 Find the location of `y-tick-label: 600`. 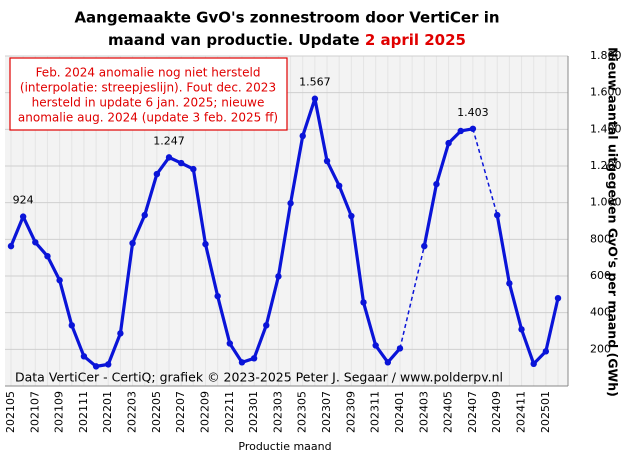

y-tick-label: 600 is located at coordinates (600, 275).